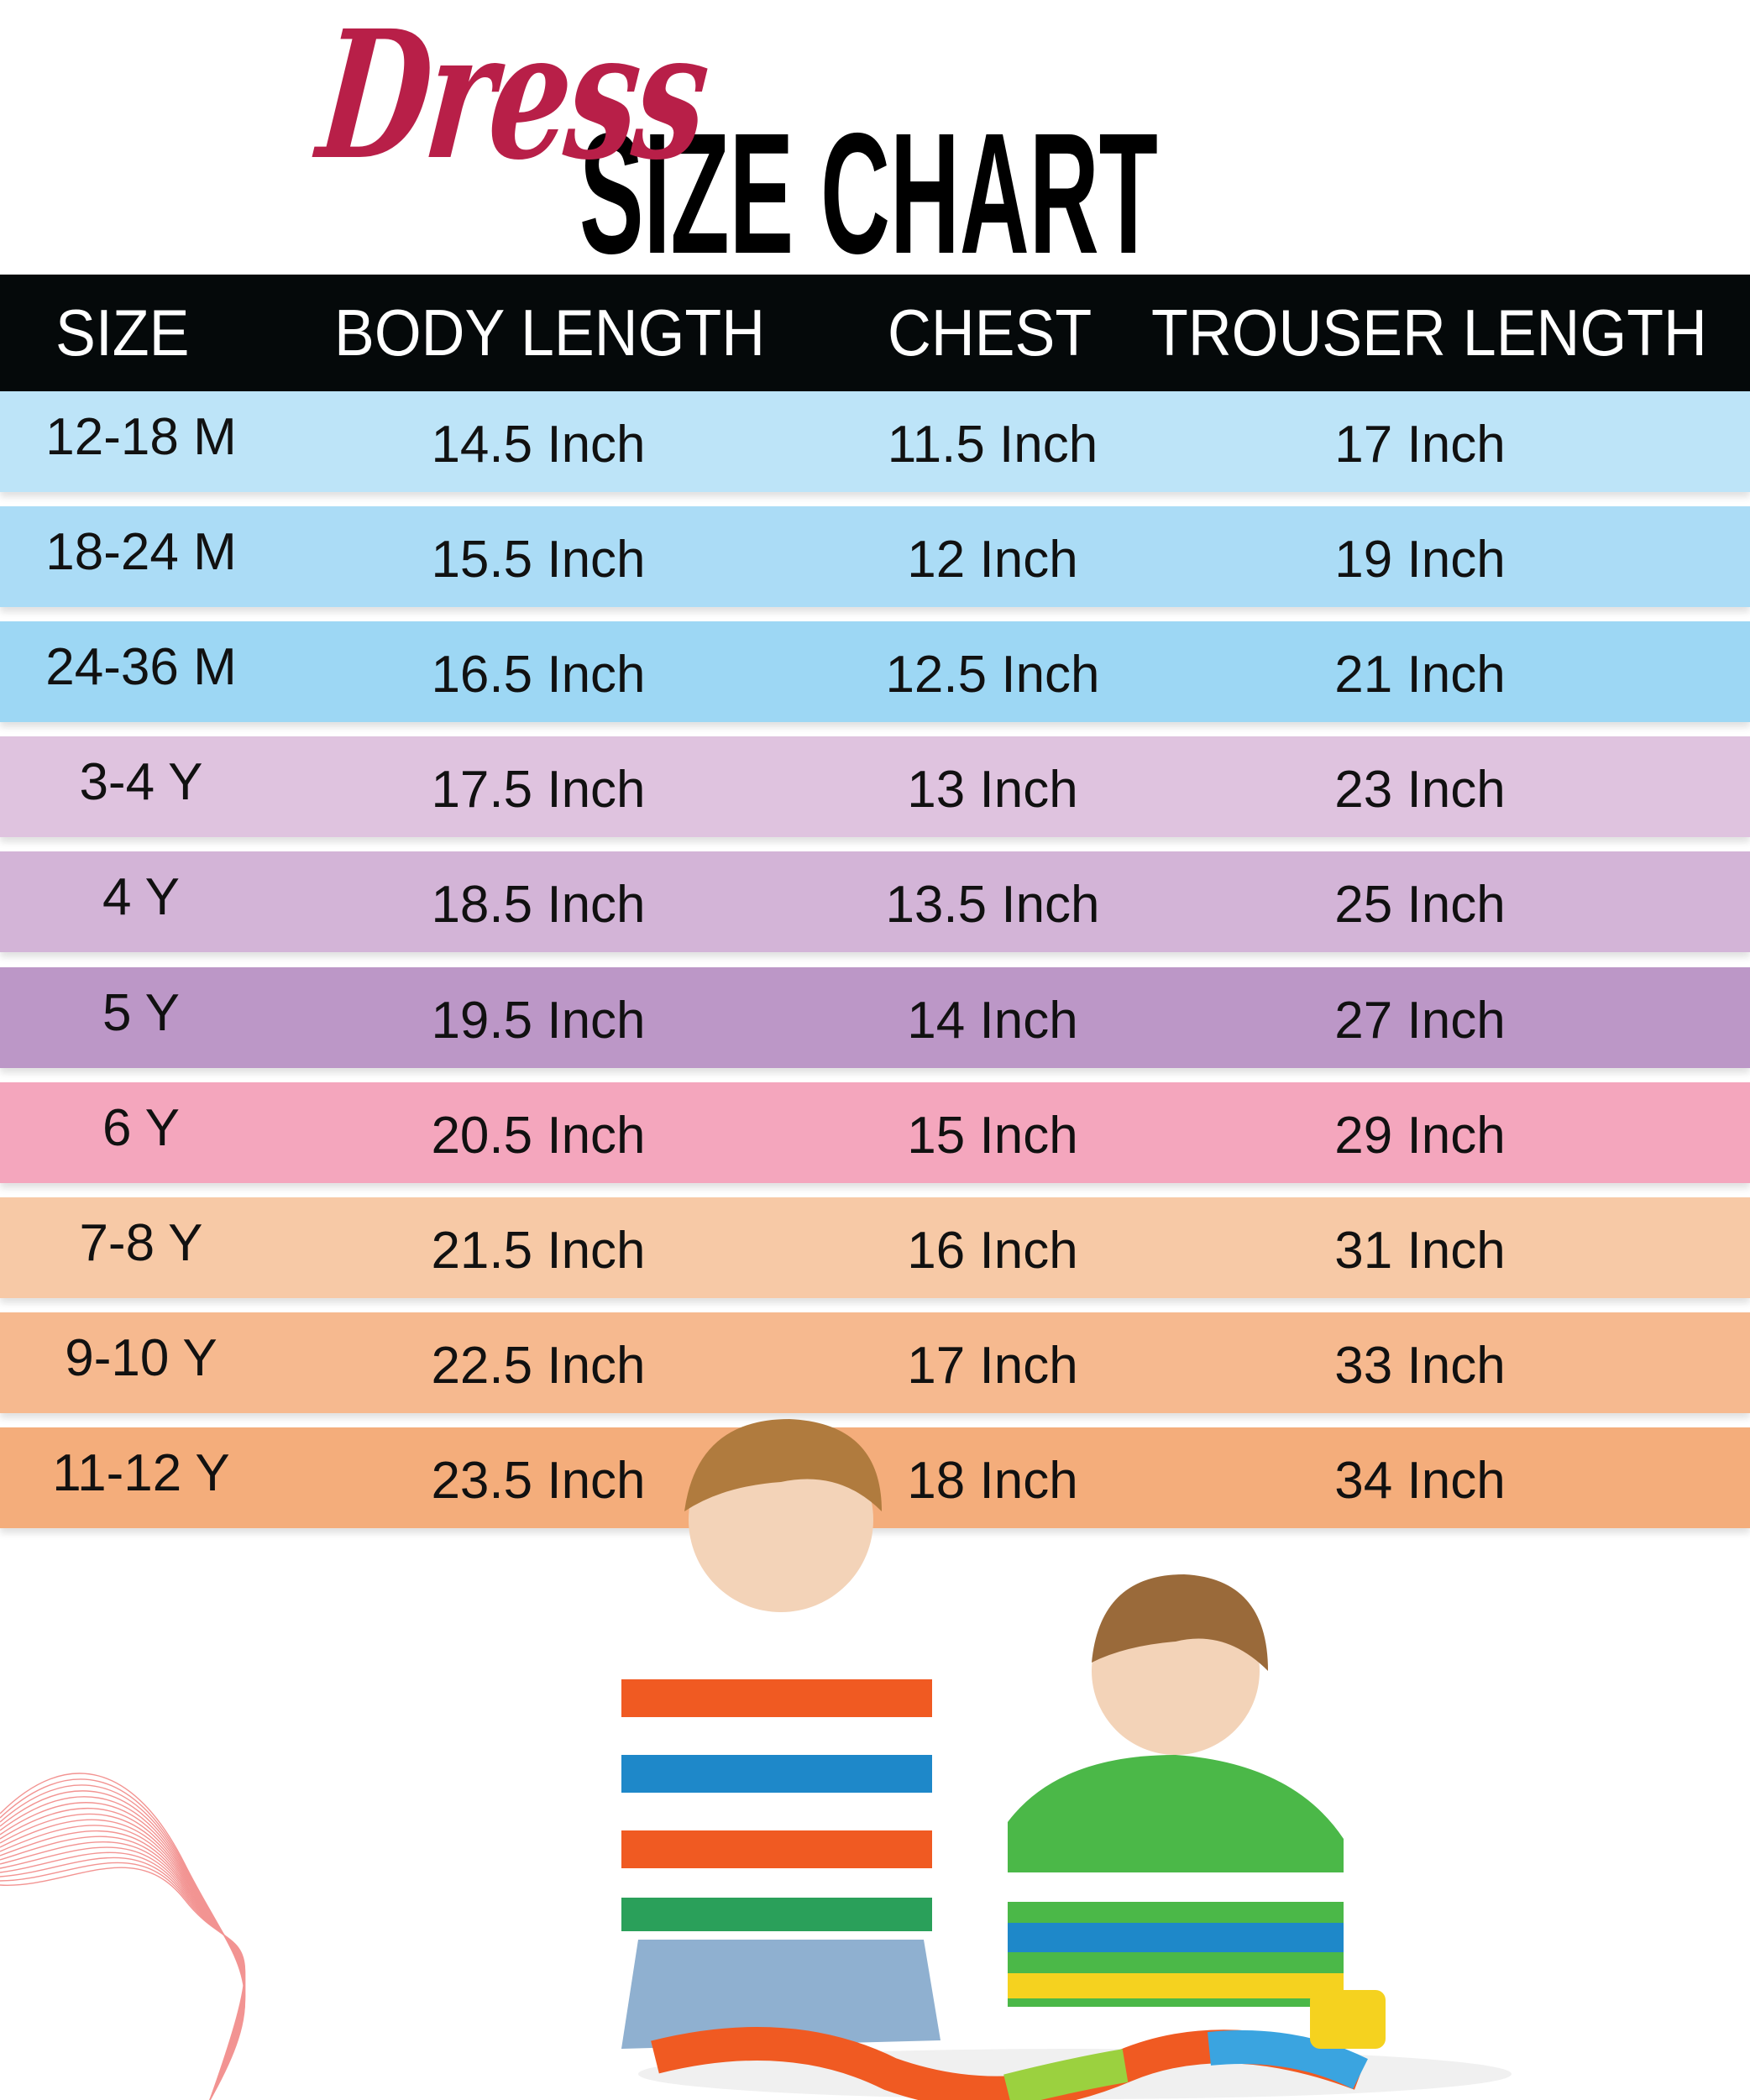 The image size is (1750, 2100). Describe the element at coordinates (875, 671) in the screenshot. I see `table-row: 24-36 M 16.5 Inch 12.5 Inch 21 Inch` at that location.